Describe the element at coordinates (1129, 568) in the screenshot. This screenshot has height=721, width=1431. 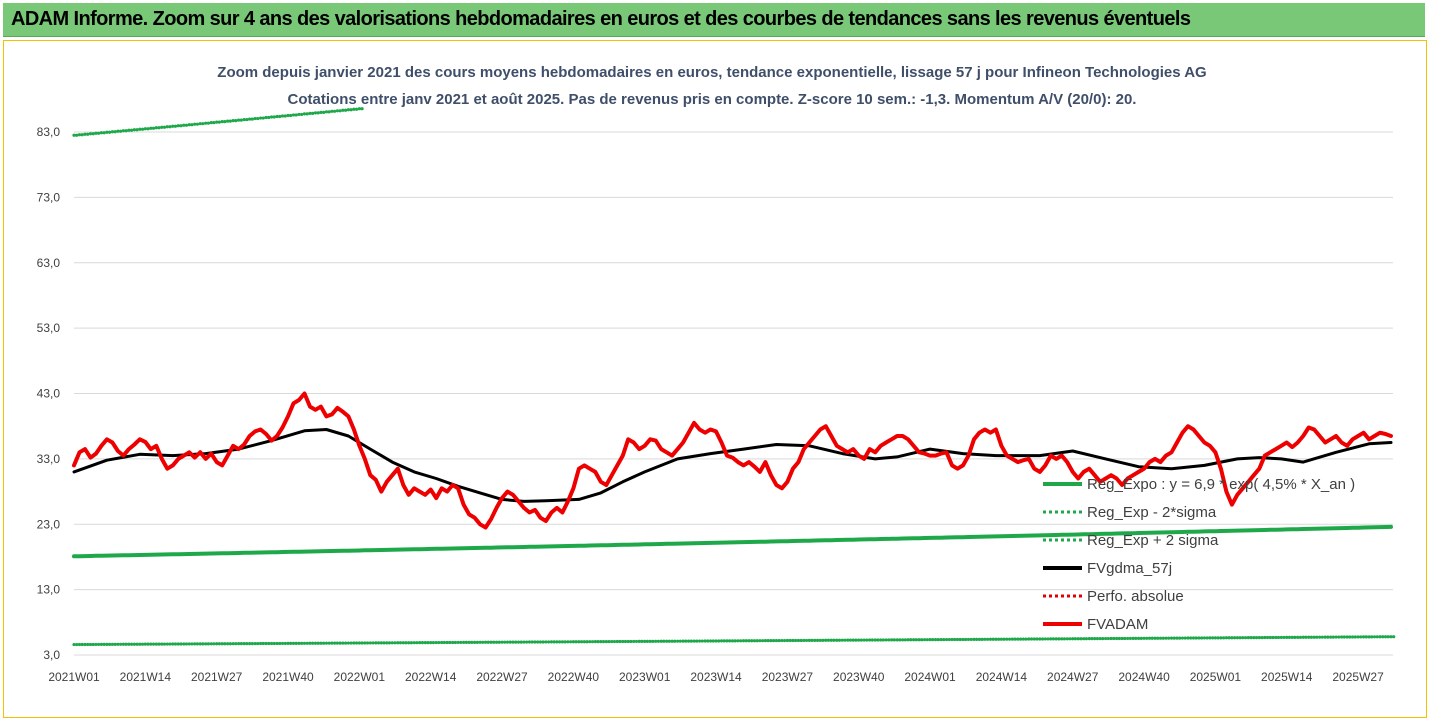
I see `legend-label: FVgdma_57j` at that location.